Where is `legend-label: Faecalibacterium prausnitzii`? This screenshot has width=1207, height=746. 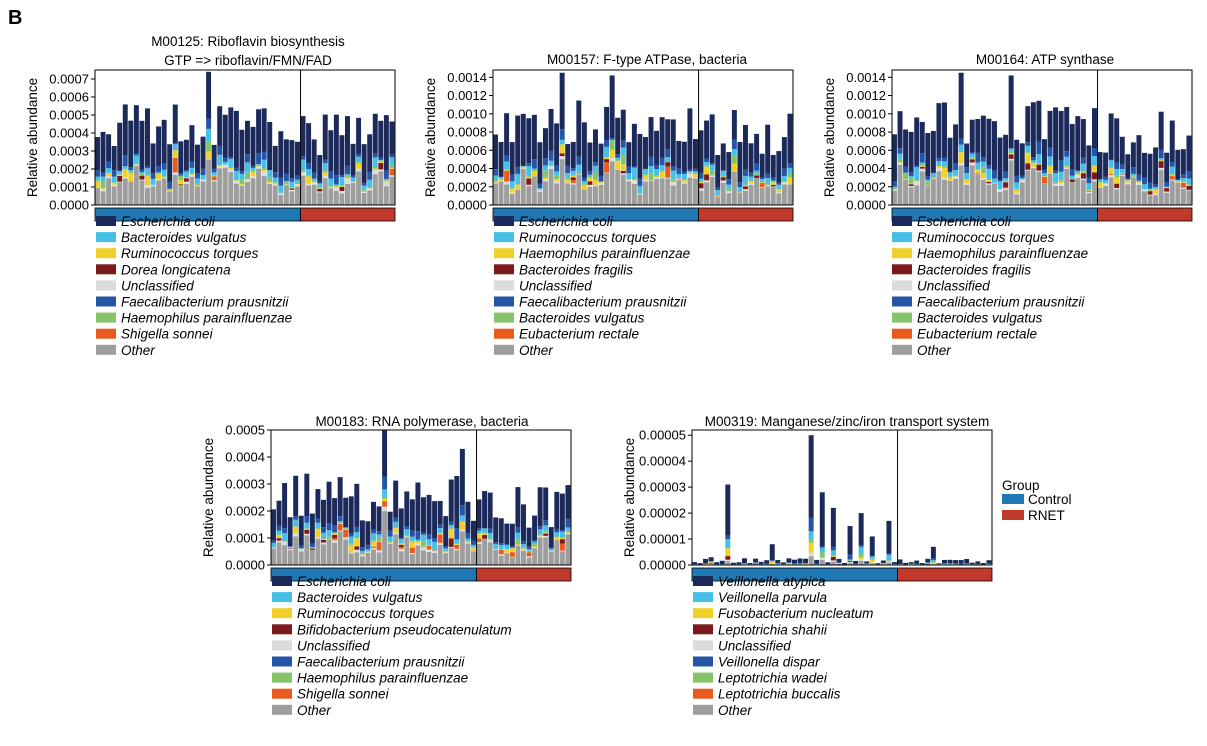
legend-label: Faecalibacterium prausnitzii is located at coordinates (205, 302).